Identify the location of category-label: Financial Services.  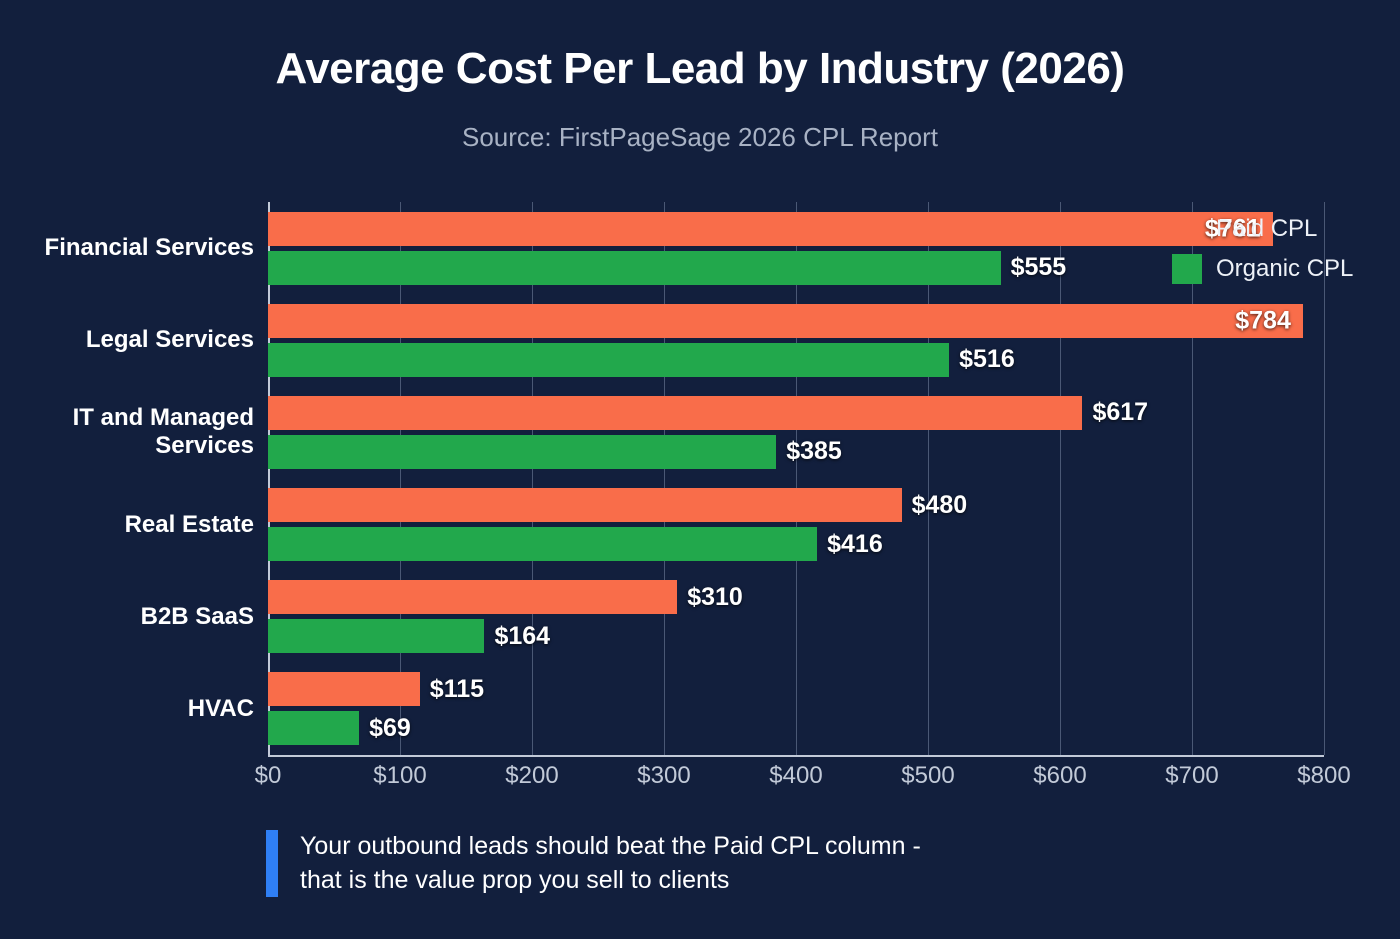
(149, 248).